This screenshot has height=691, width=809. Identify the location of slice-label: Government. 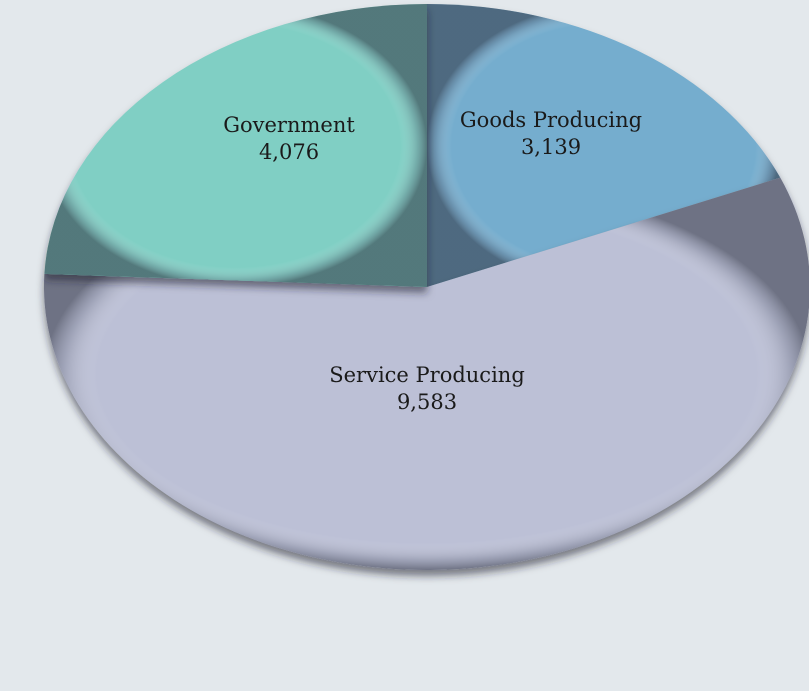
(289, 125).